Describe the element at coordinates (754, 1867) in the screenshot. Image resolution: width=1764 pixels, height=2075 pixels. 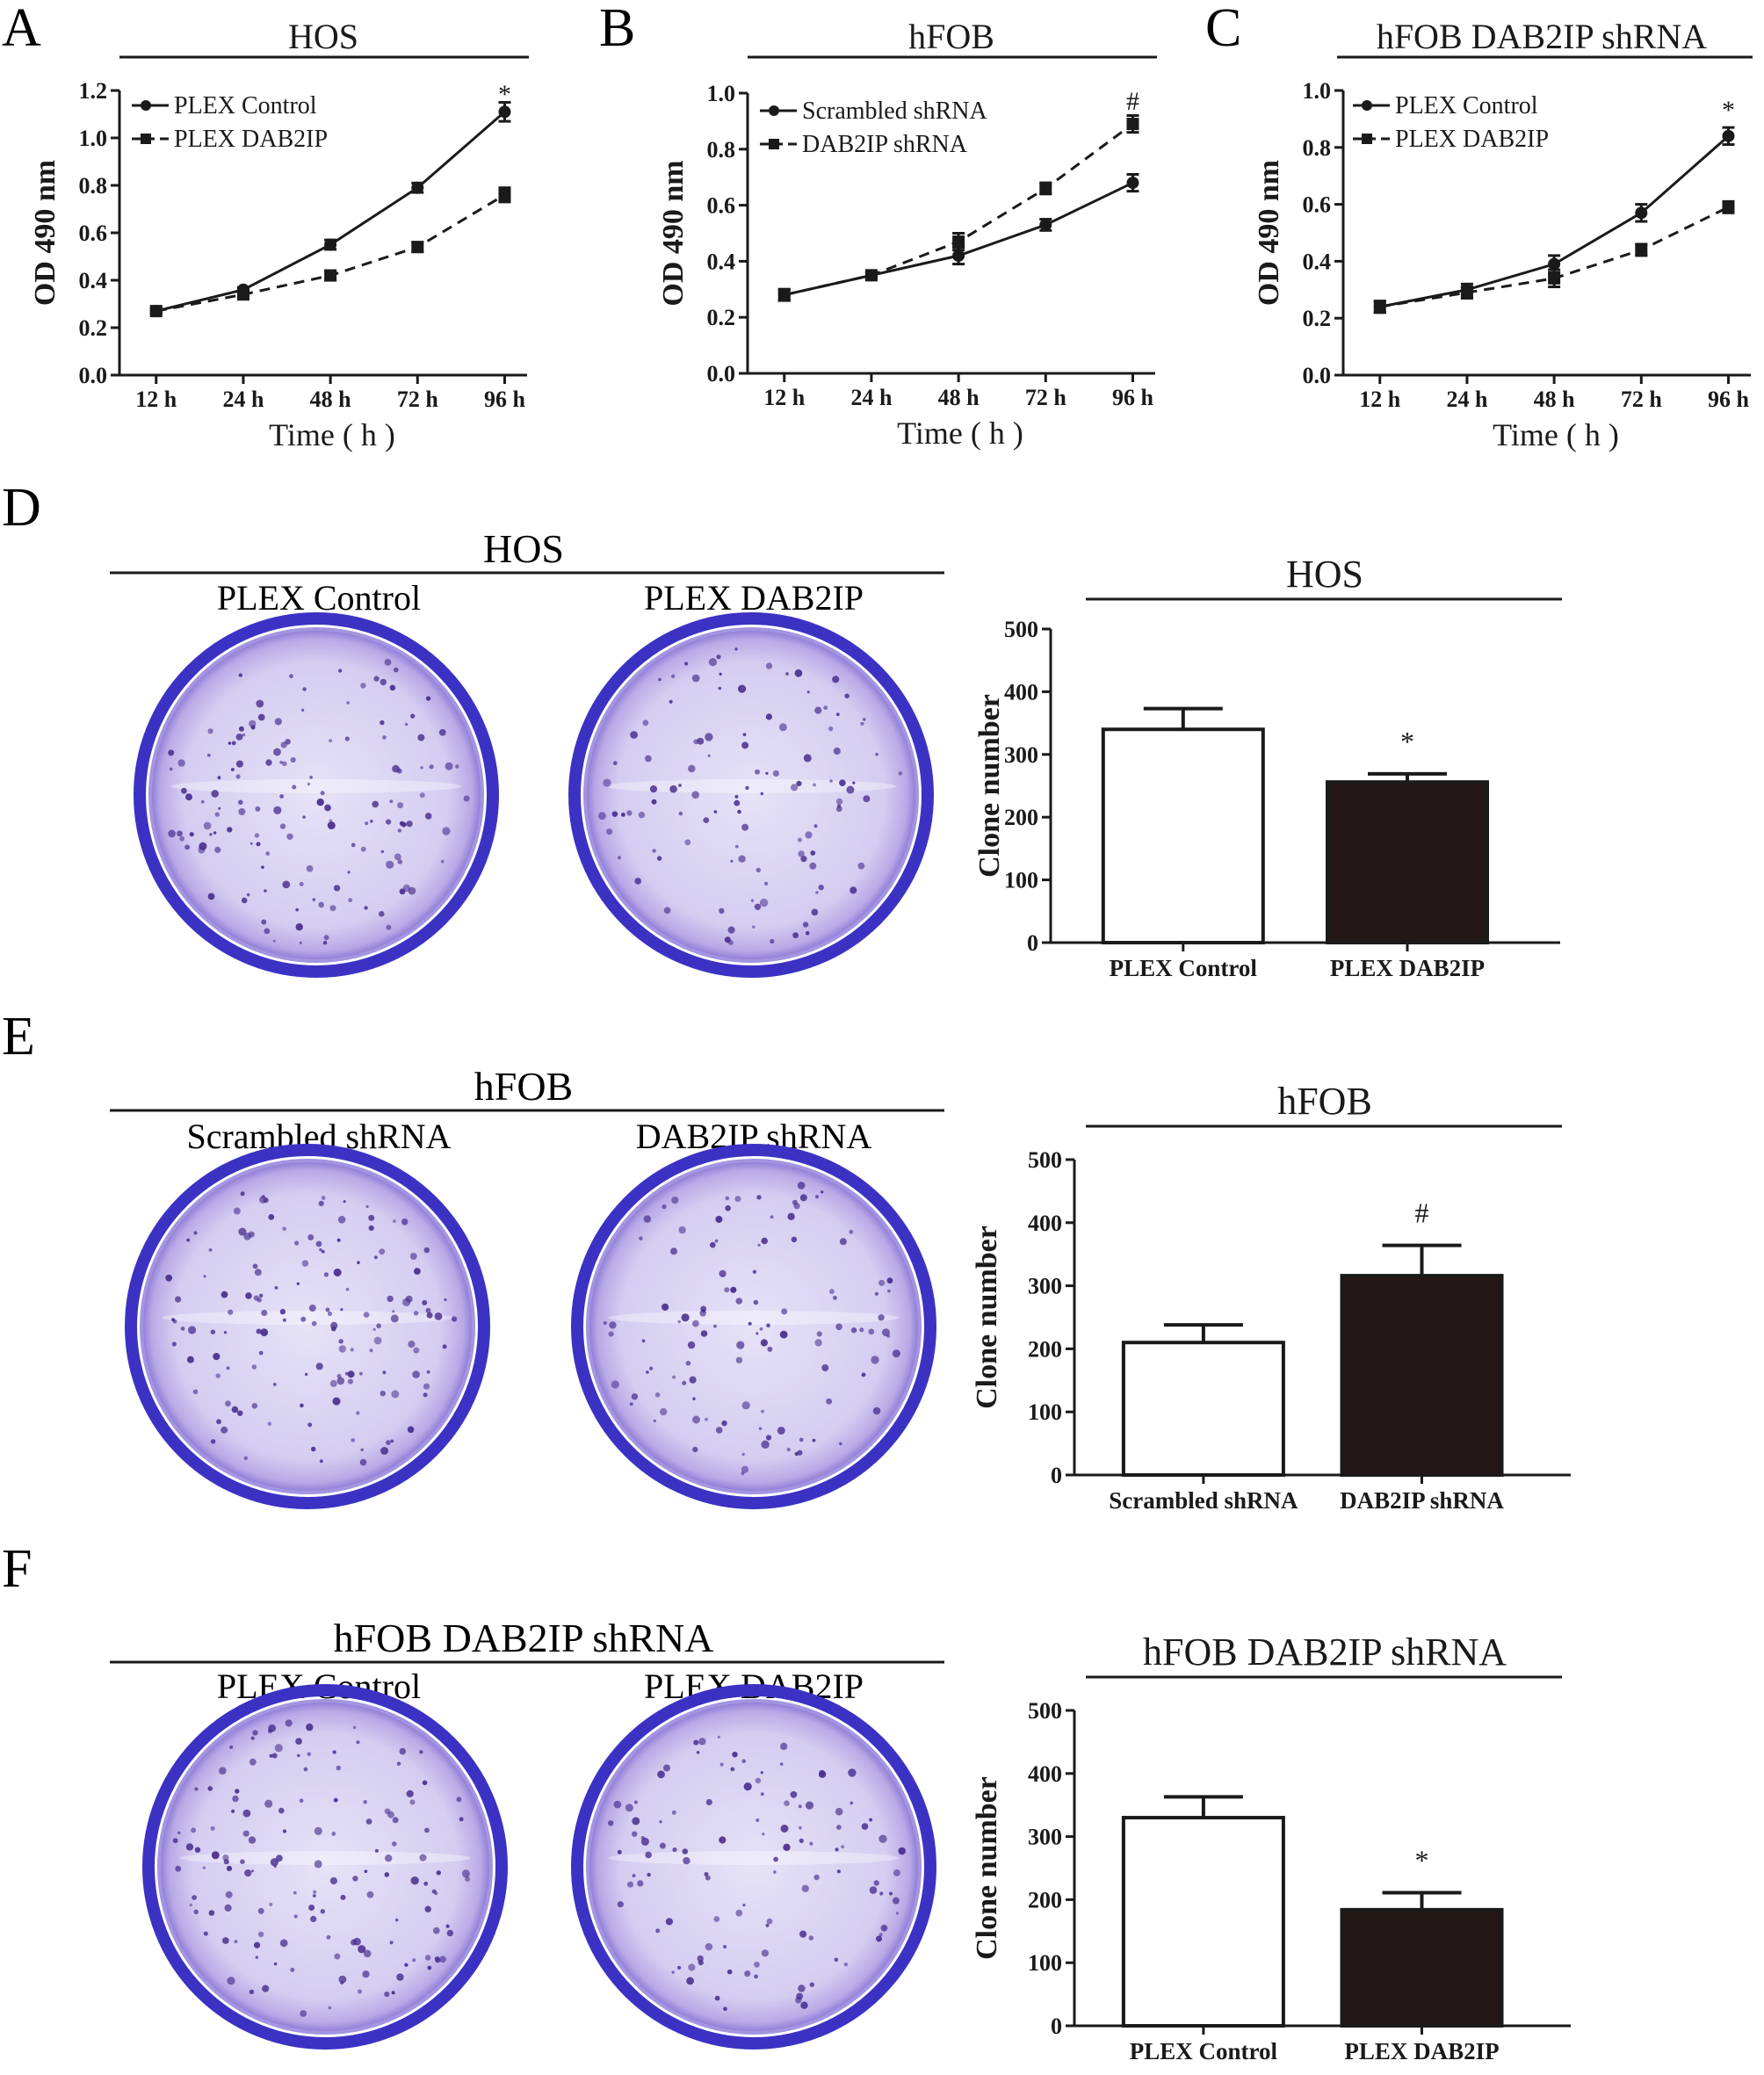
I see `petri-dish-well` at that location.